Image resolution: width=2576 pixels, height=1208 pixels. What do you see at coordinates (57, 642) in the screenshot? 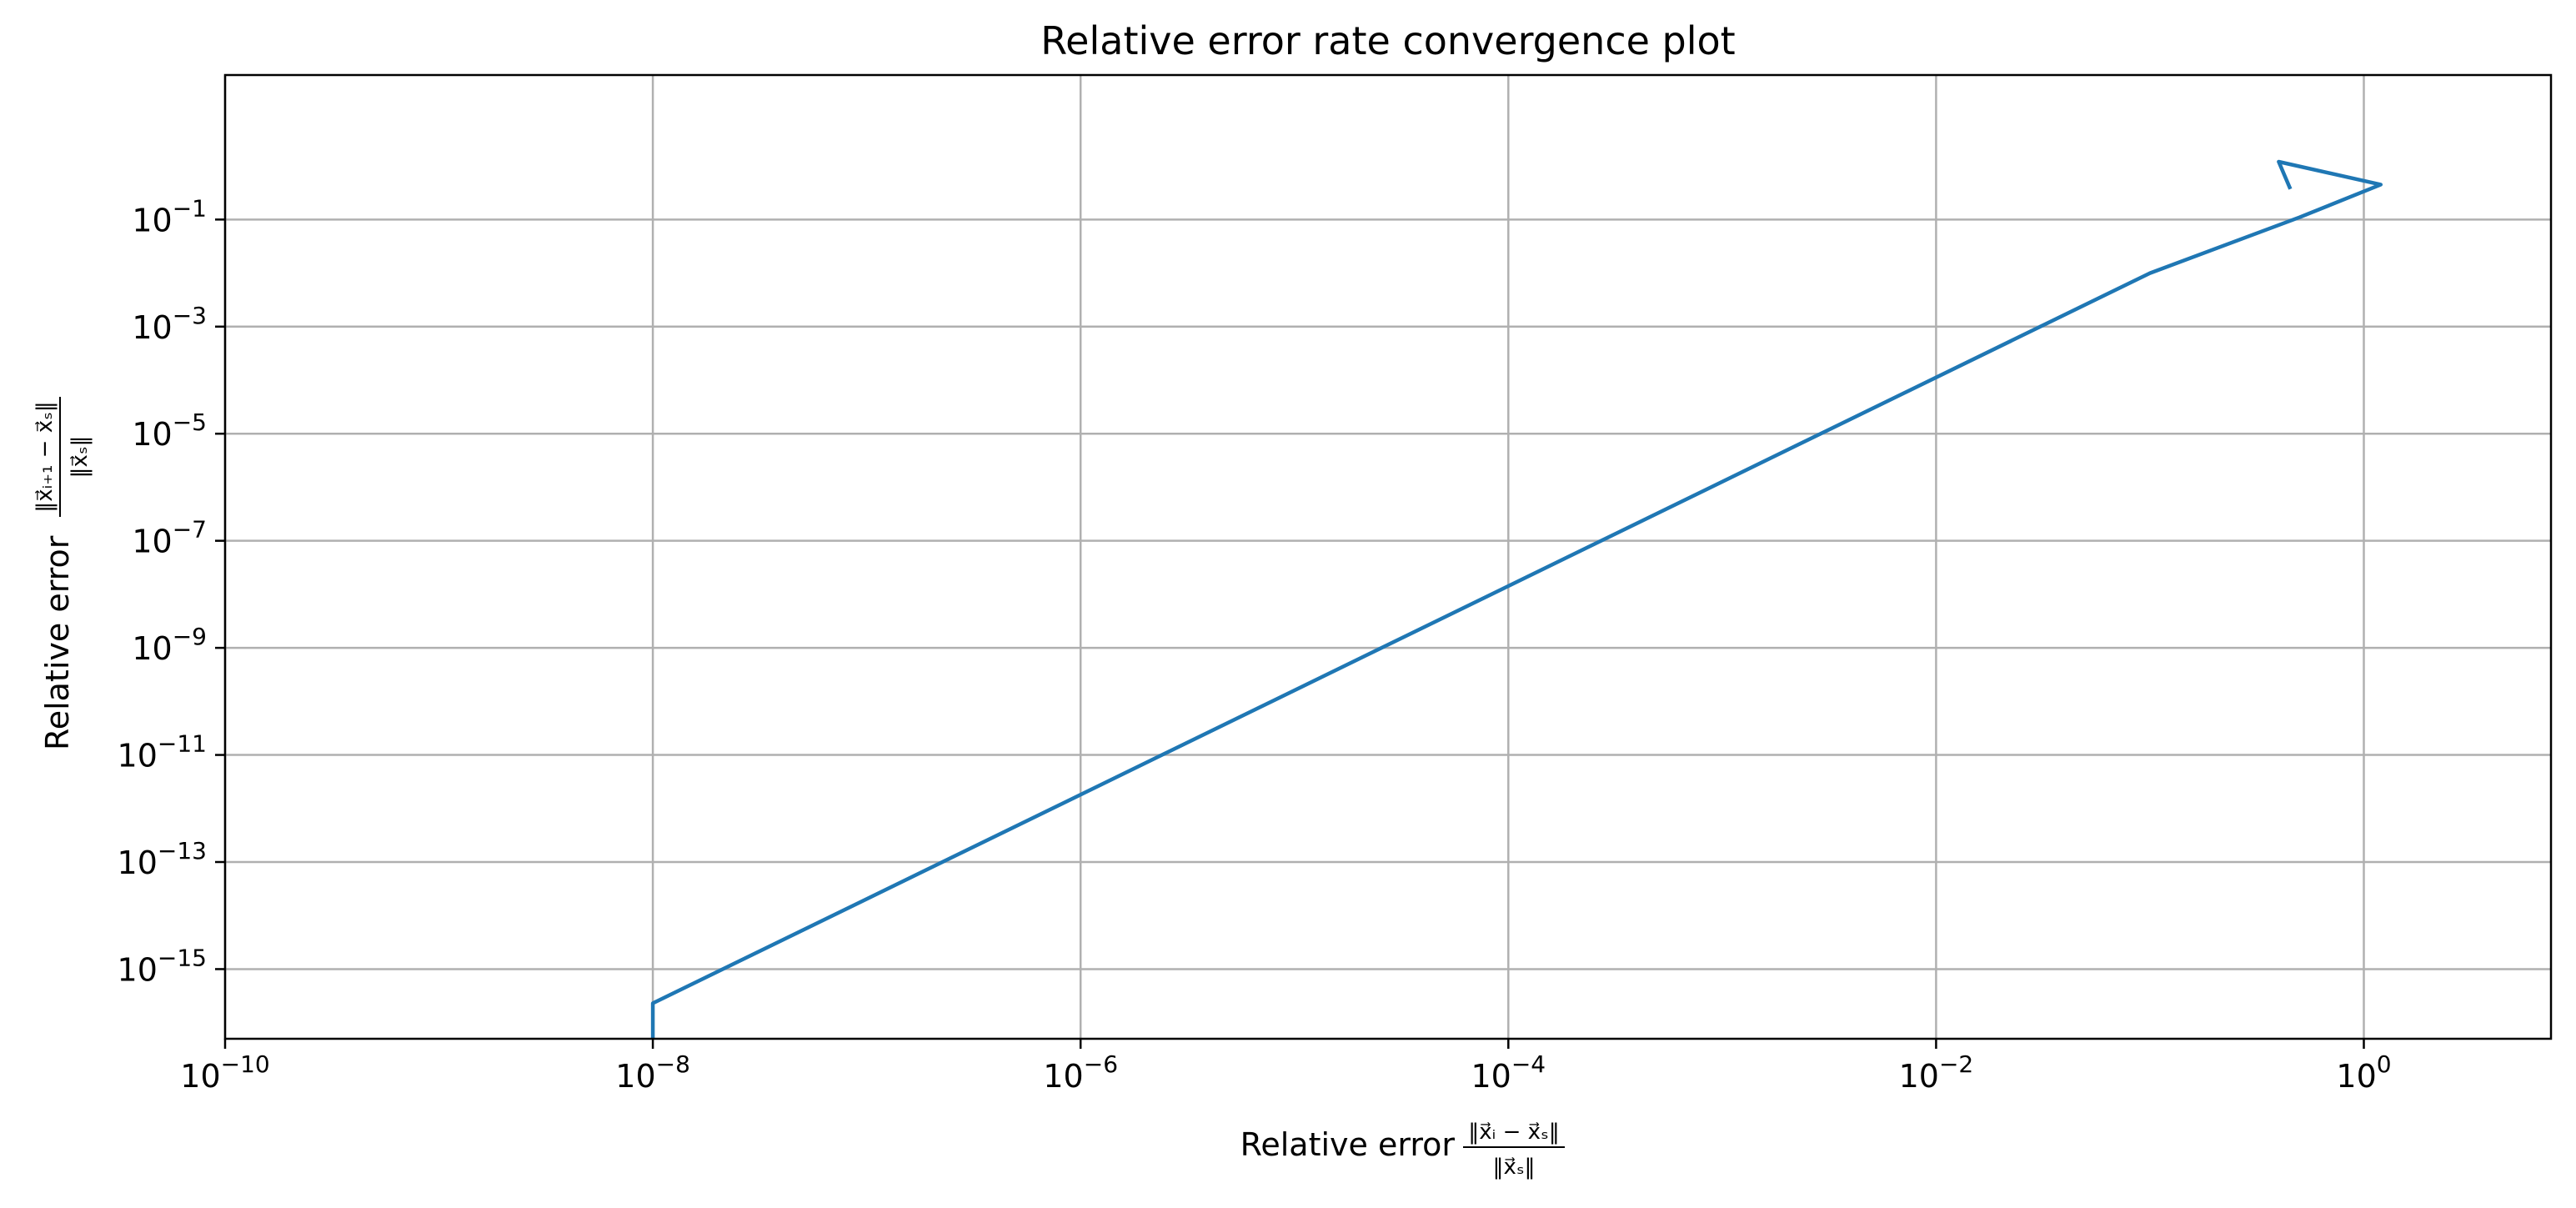
I see `y-axis-label-prefix: Relative error` at bounding box center [57, 642].